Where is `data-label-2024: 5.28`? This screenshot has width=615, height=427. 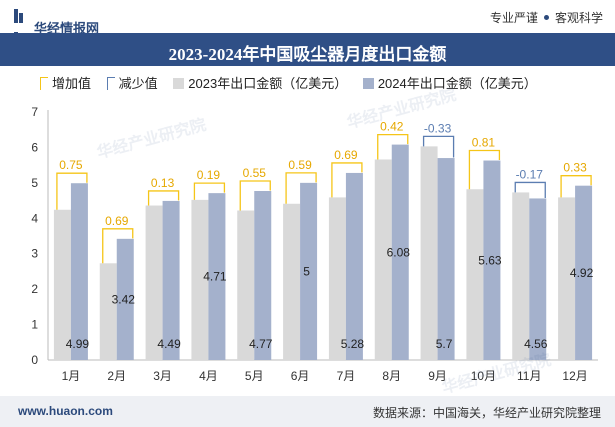 data-label-2024: 5.28 is located at coordinates (353, 344).